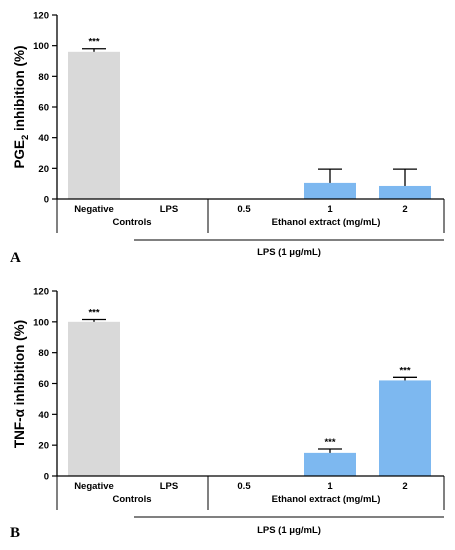 The height and width of the screenshot is (550, 455). Describe the element at coordinates (46, 477) in the screenshot. I see `panel-b-y-tick-label: 0` at that location.